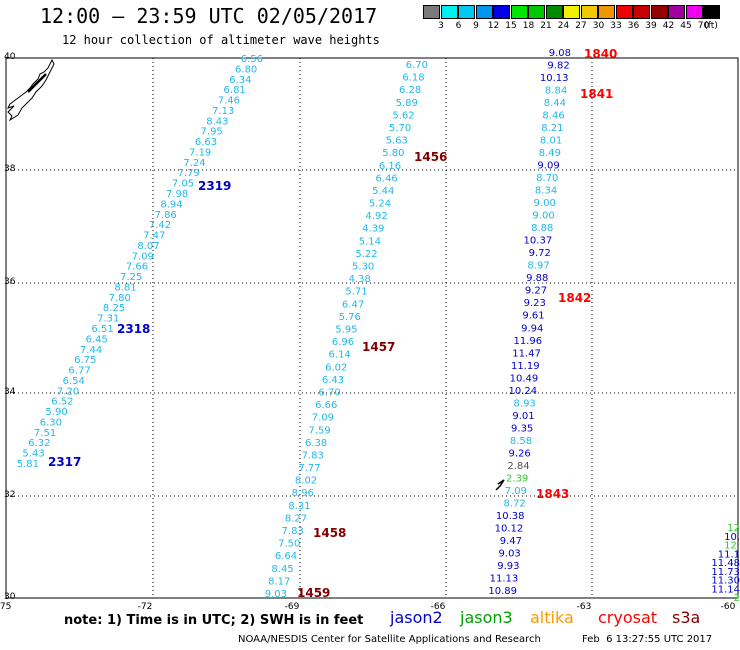  I want to click on wave-height-value: 11.13, so click(504, 579).